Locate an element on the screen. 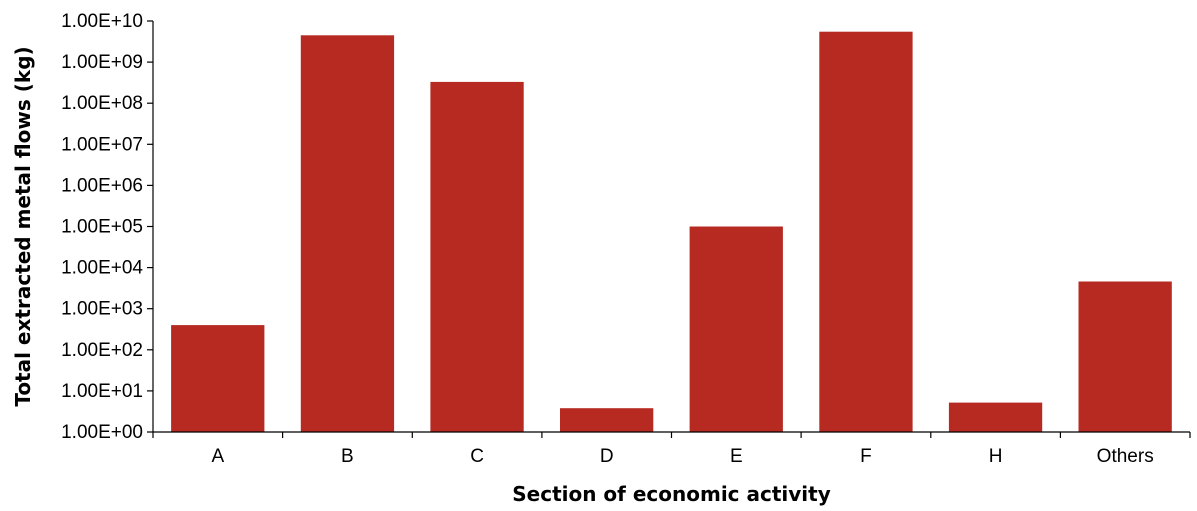 The height and width of the screenshot is (511, 1197). bar-e is located at coordinates (736, 329).